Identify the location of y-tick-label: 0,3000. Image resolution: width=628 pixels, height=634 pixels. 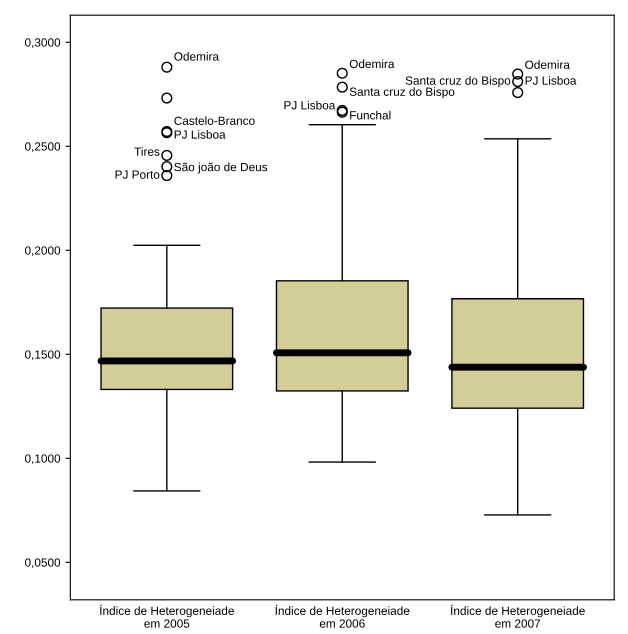
(42, 43).